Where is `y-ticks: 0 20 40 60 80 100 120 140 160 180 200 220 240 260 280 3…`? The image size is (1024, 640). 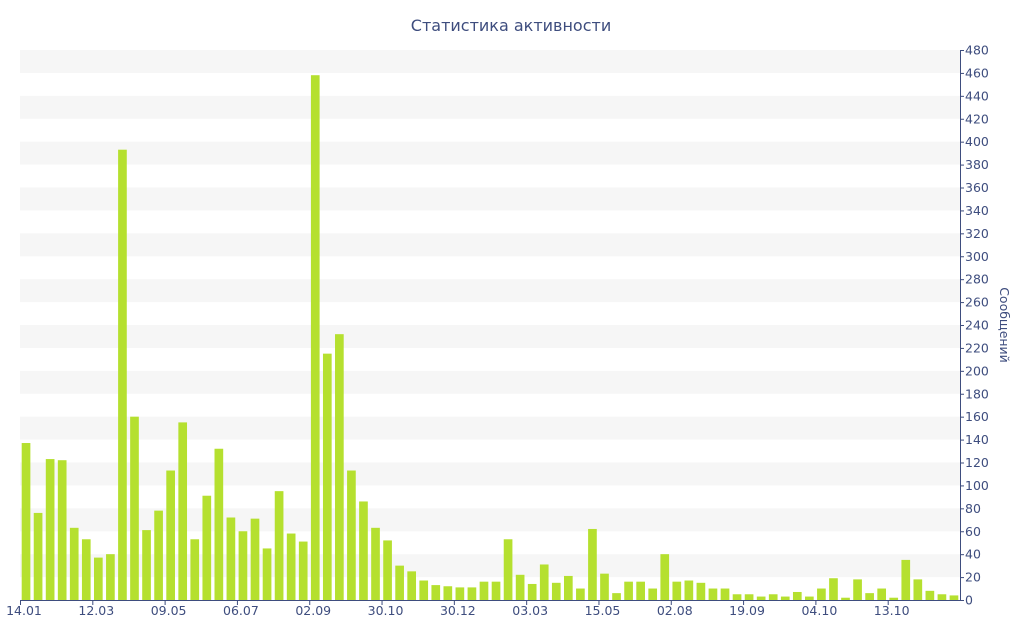
y-ticks: 0 20 40 60 80 100 120 140 160 180 200 220 240 260 280 3… is located at coordinates (974, 325).